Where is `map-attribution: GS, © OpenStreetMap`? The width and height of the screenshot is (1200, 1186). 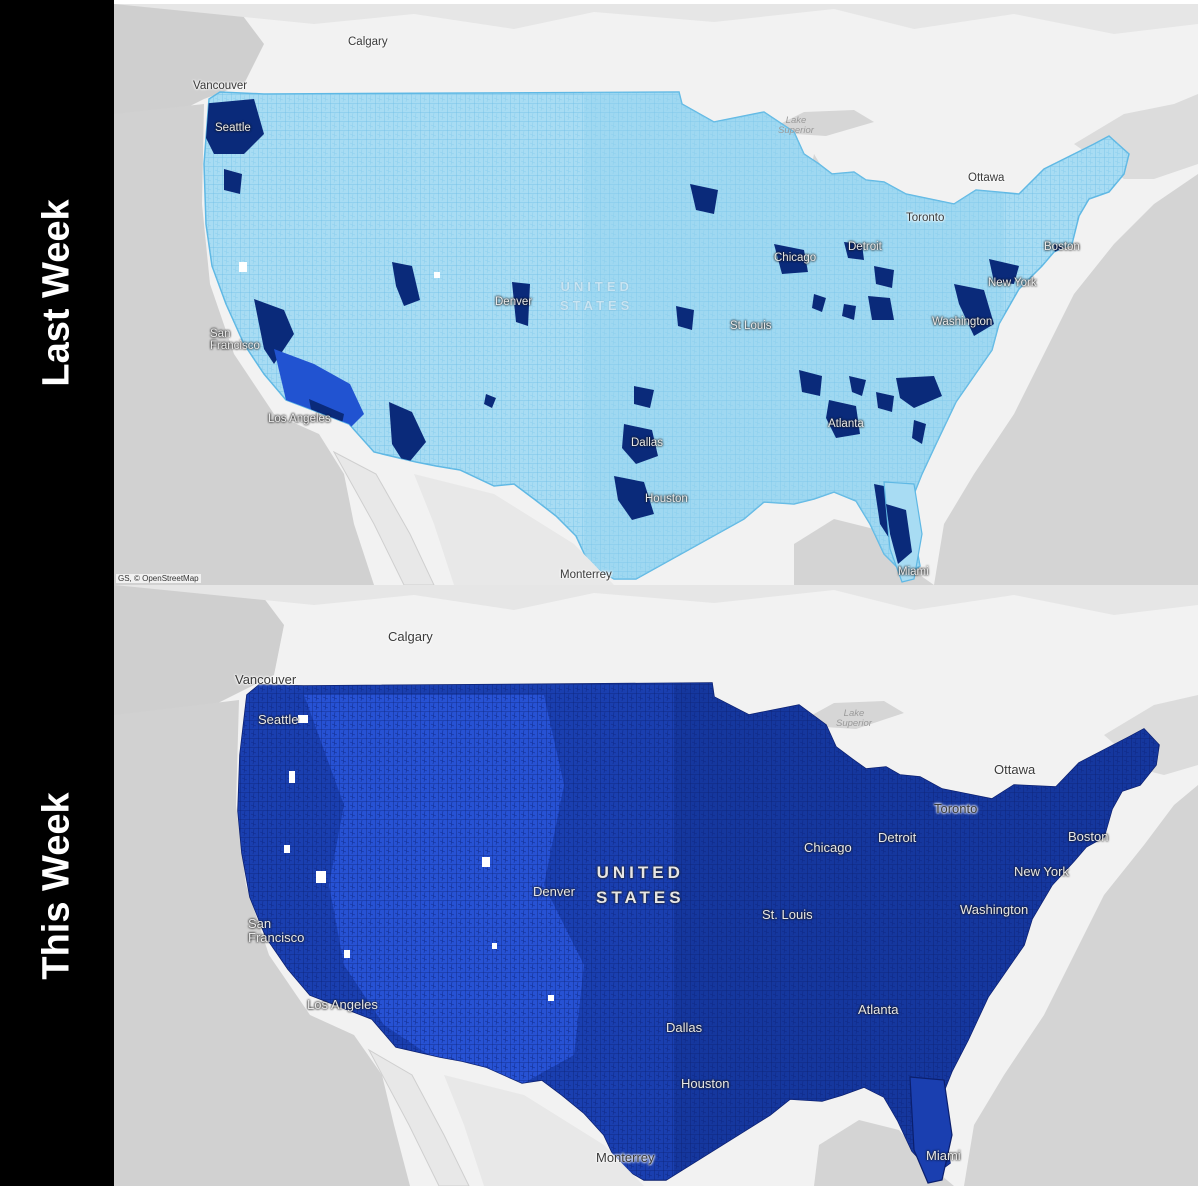 map-attribution: GS, © OpenStreetMap is located at coordinates (158, 578).